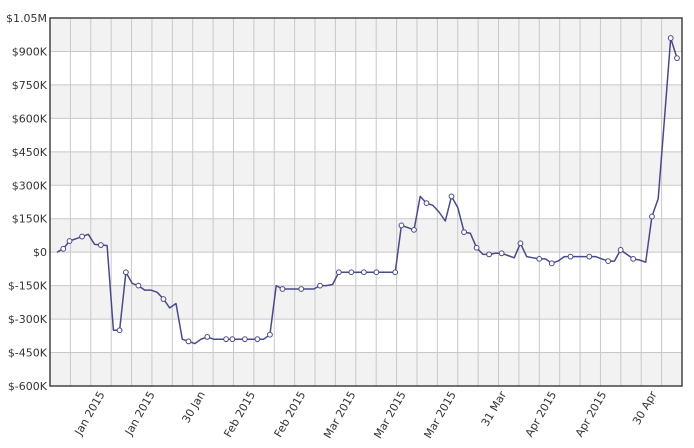 This screenshot has height=448, width=694. I want to click on y-tick-label: $-600K, so click(28, 386).